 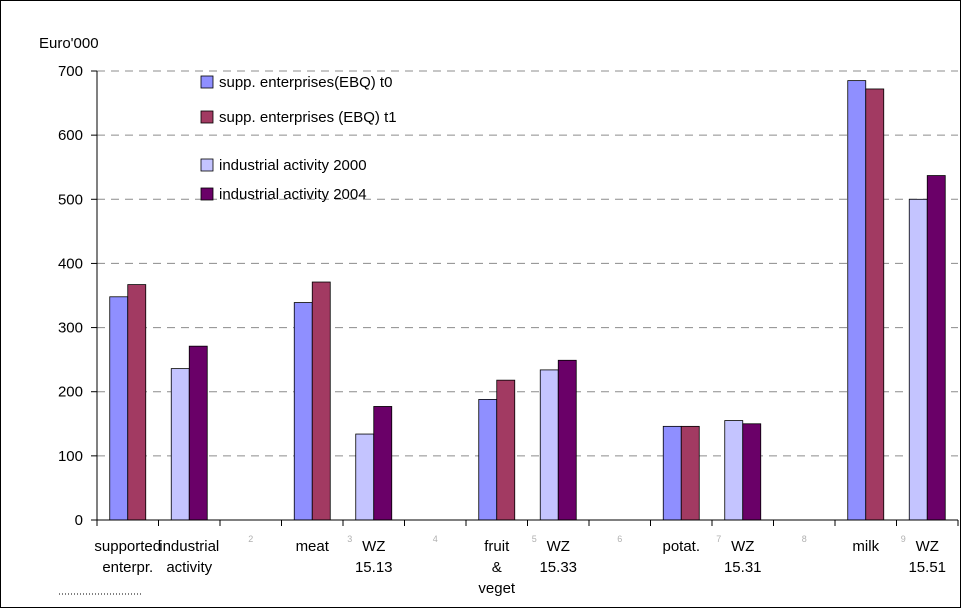 What do you see at coordinates (681, 546) in the screenshot?
I see `x-category-label: potat.` at bounding box center [681, 546].